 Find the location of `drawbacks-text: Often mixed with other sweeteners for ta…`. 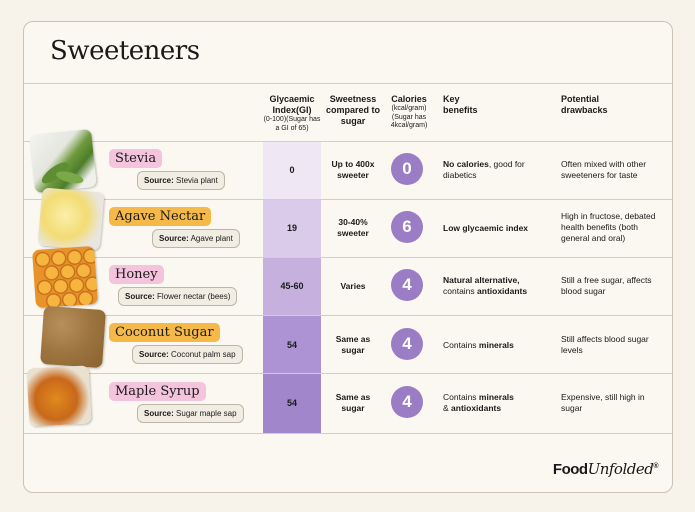

drawbacks-text: Often mixed with other sweeteners for ta… is located at coordinates (604, 169).